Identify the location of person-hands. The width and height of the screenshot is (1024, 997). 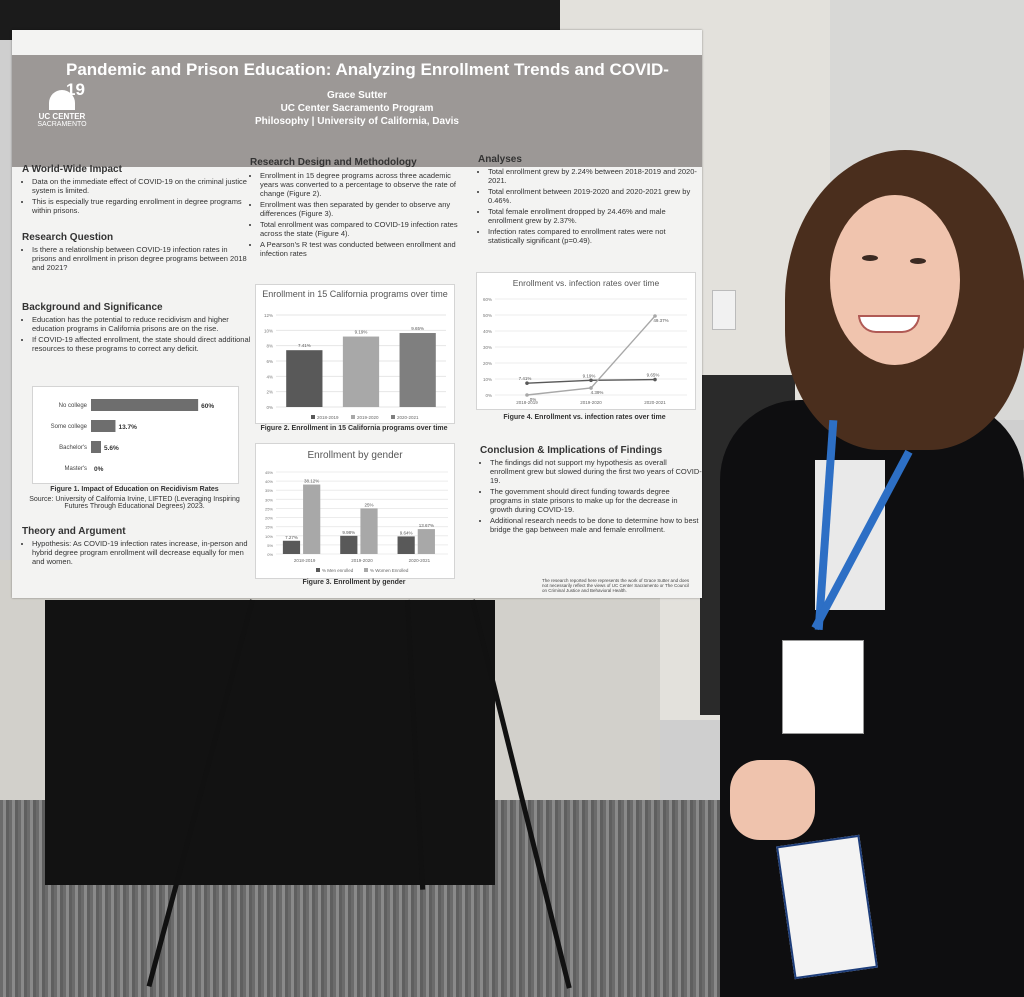
(772, 800).